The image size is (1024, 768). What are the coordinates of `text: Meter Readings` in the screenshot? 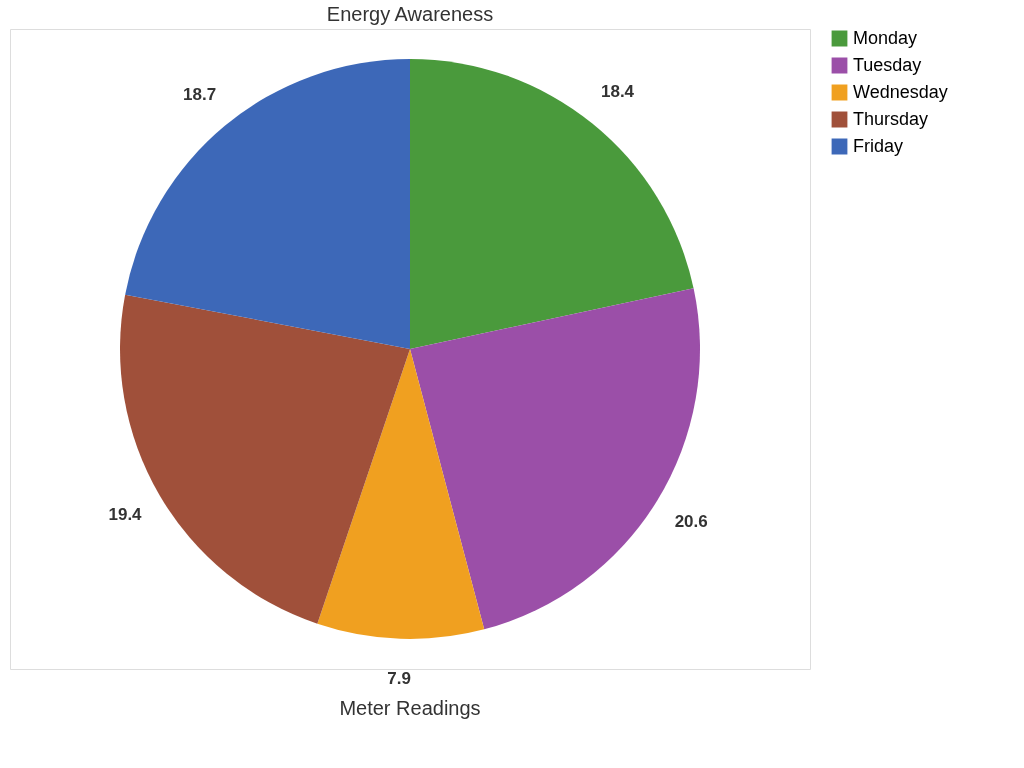 It's located at (410, 708).